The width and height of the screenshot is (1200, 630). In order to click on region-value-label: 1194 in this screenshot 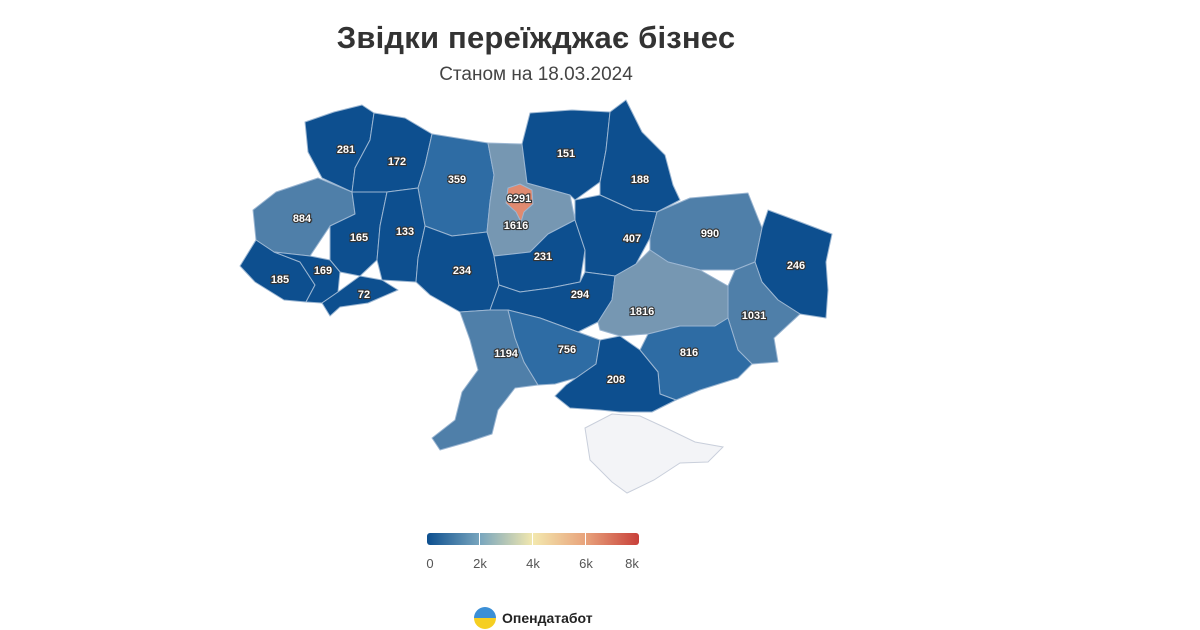, I will do `click(506, 354)`.